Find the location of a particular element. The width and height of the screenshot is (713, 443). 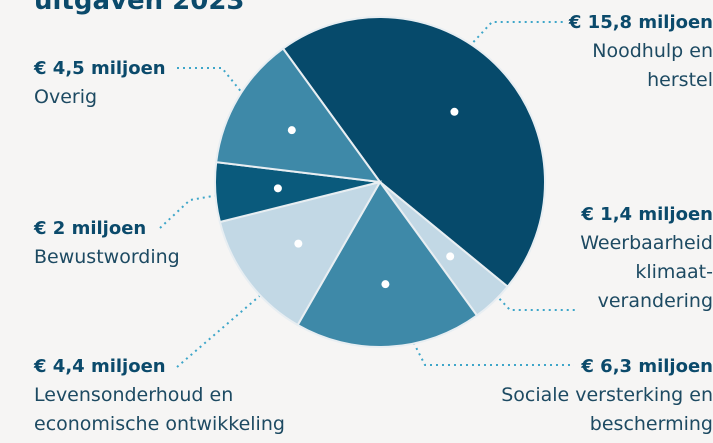

label: € 15,8 miljoen Noodhulp en herstel is located at coordinates (640, 51).